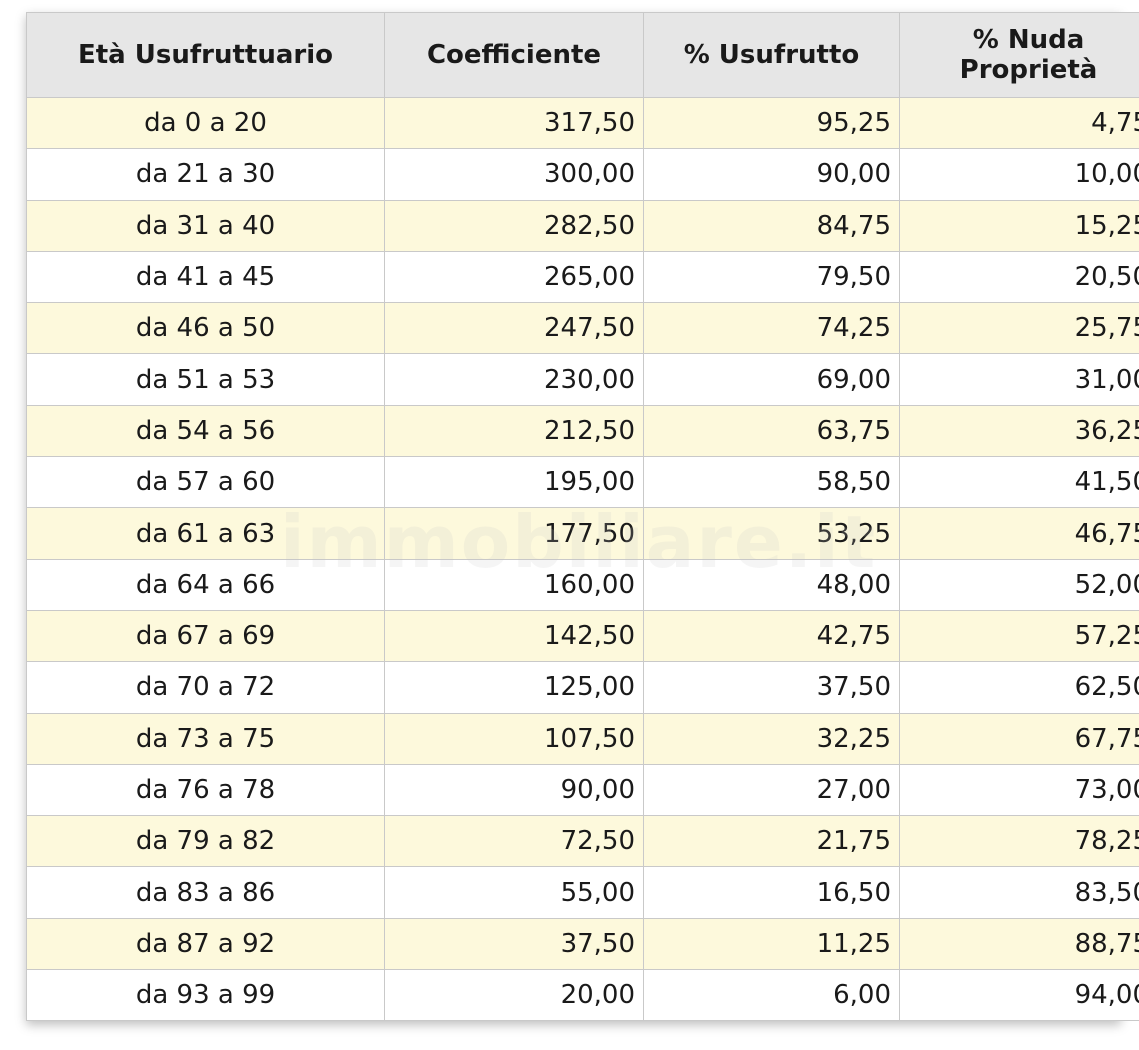  Describe the element at coordinates (1019, 584) in the screenshot. I see `table-cell: 52,00` at that location.